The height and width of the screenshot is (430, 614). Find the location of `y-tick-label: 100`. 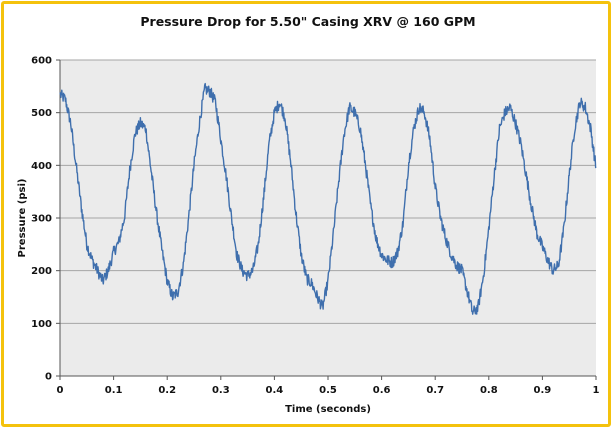

y-tick-label: 100 is located at coordinates (41, 324).